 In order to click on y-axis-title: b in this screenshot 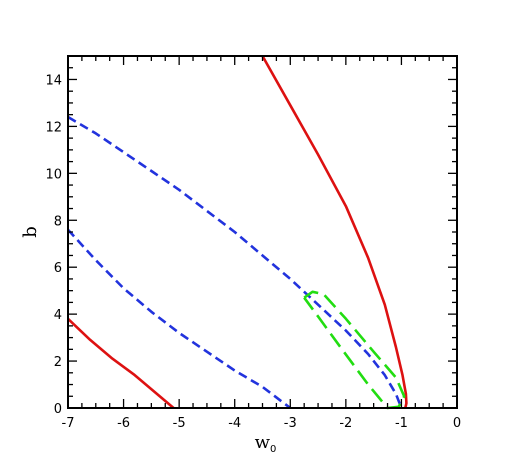, I will do `click(30, 232)`.